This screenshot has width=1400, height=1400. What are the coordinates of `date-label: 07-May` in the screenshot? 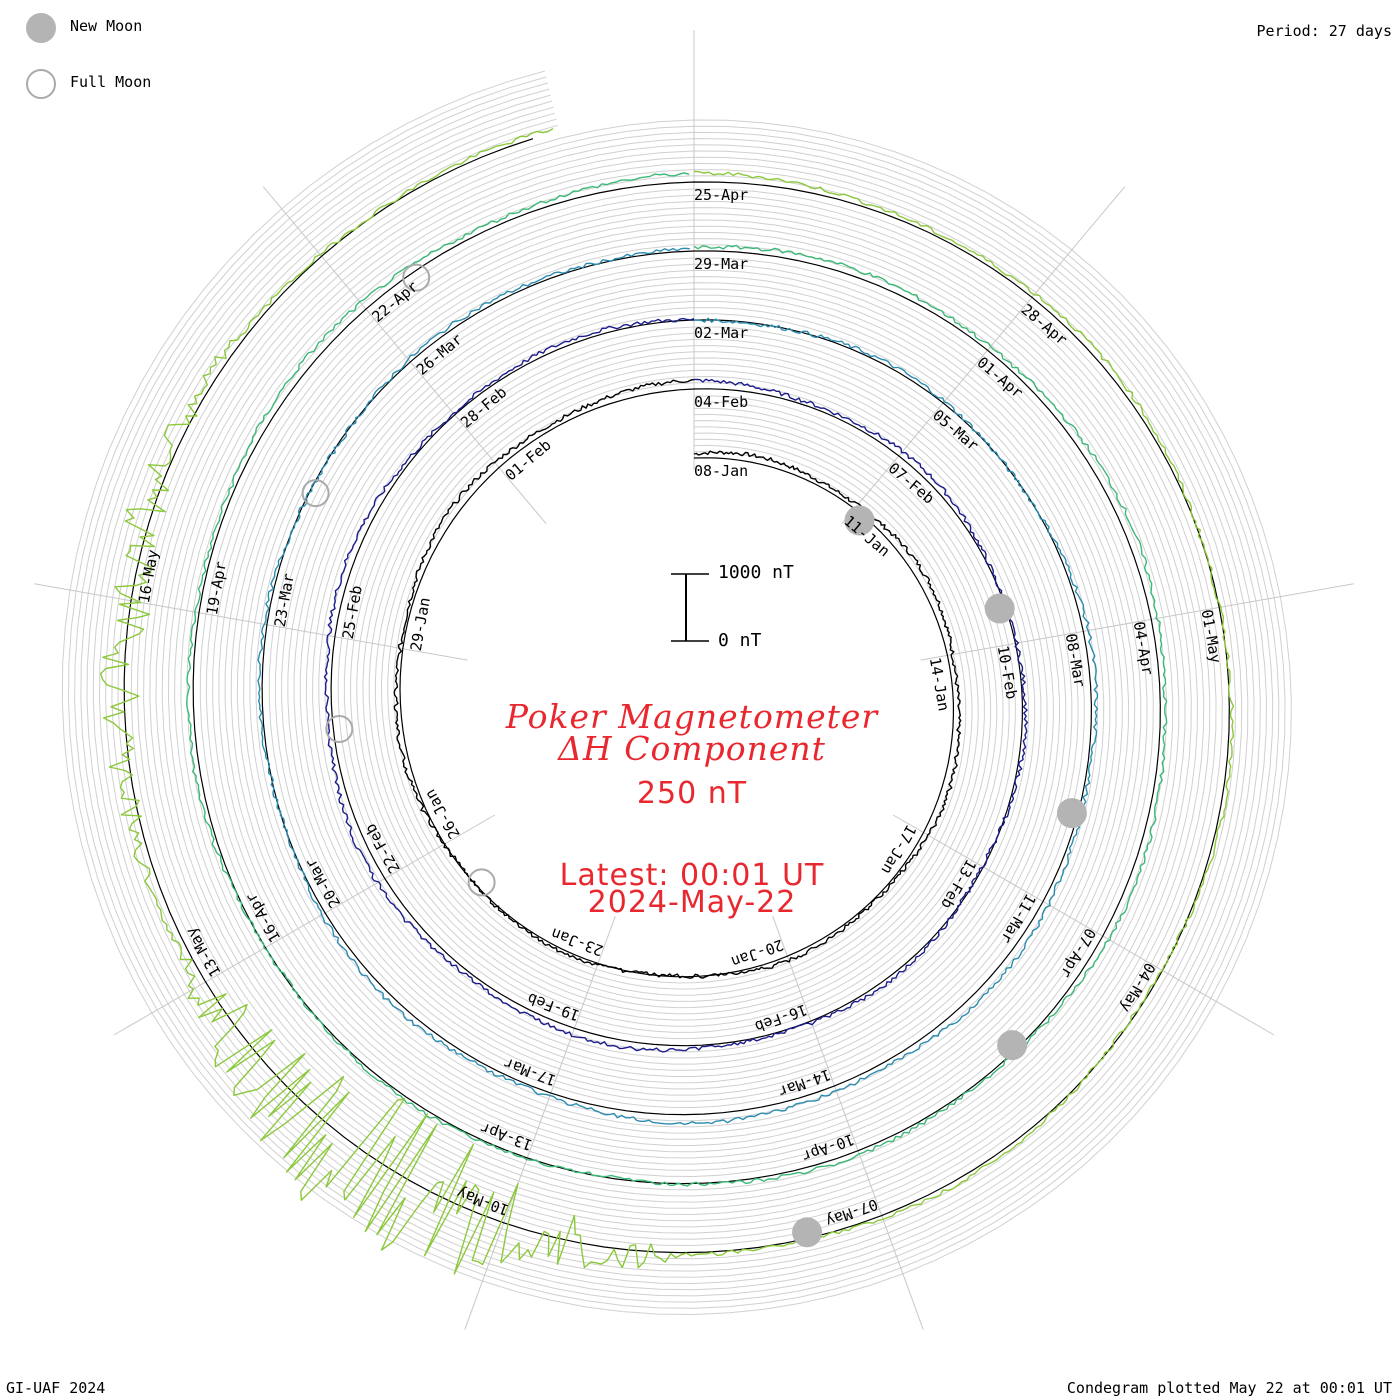 It's located at (851, 1212).